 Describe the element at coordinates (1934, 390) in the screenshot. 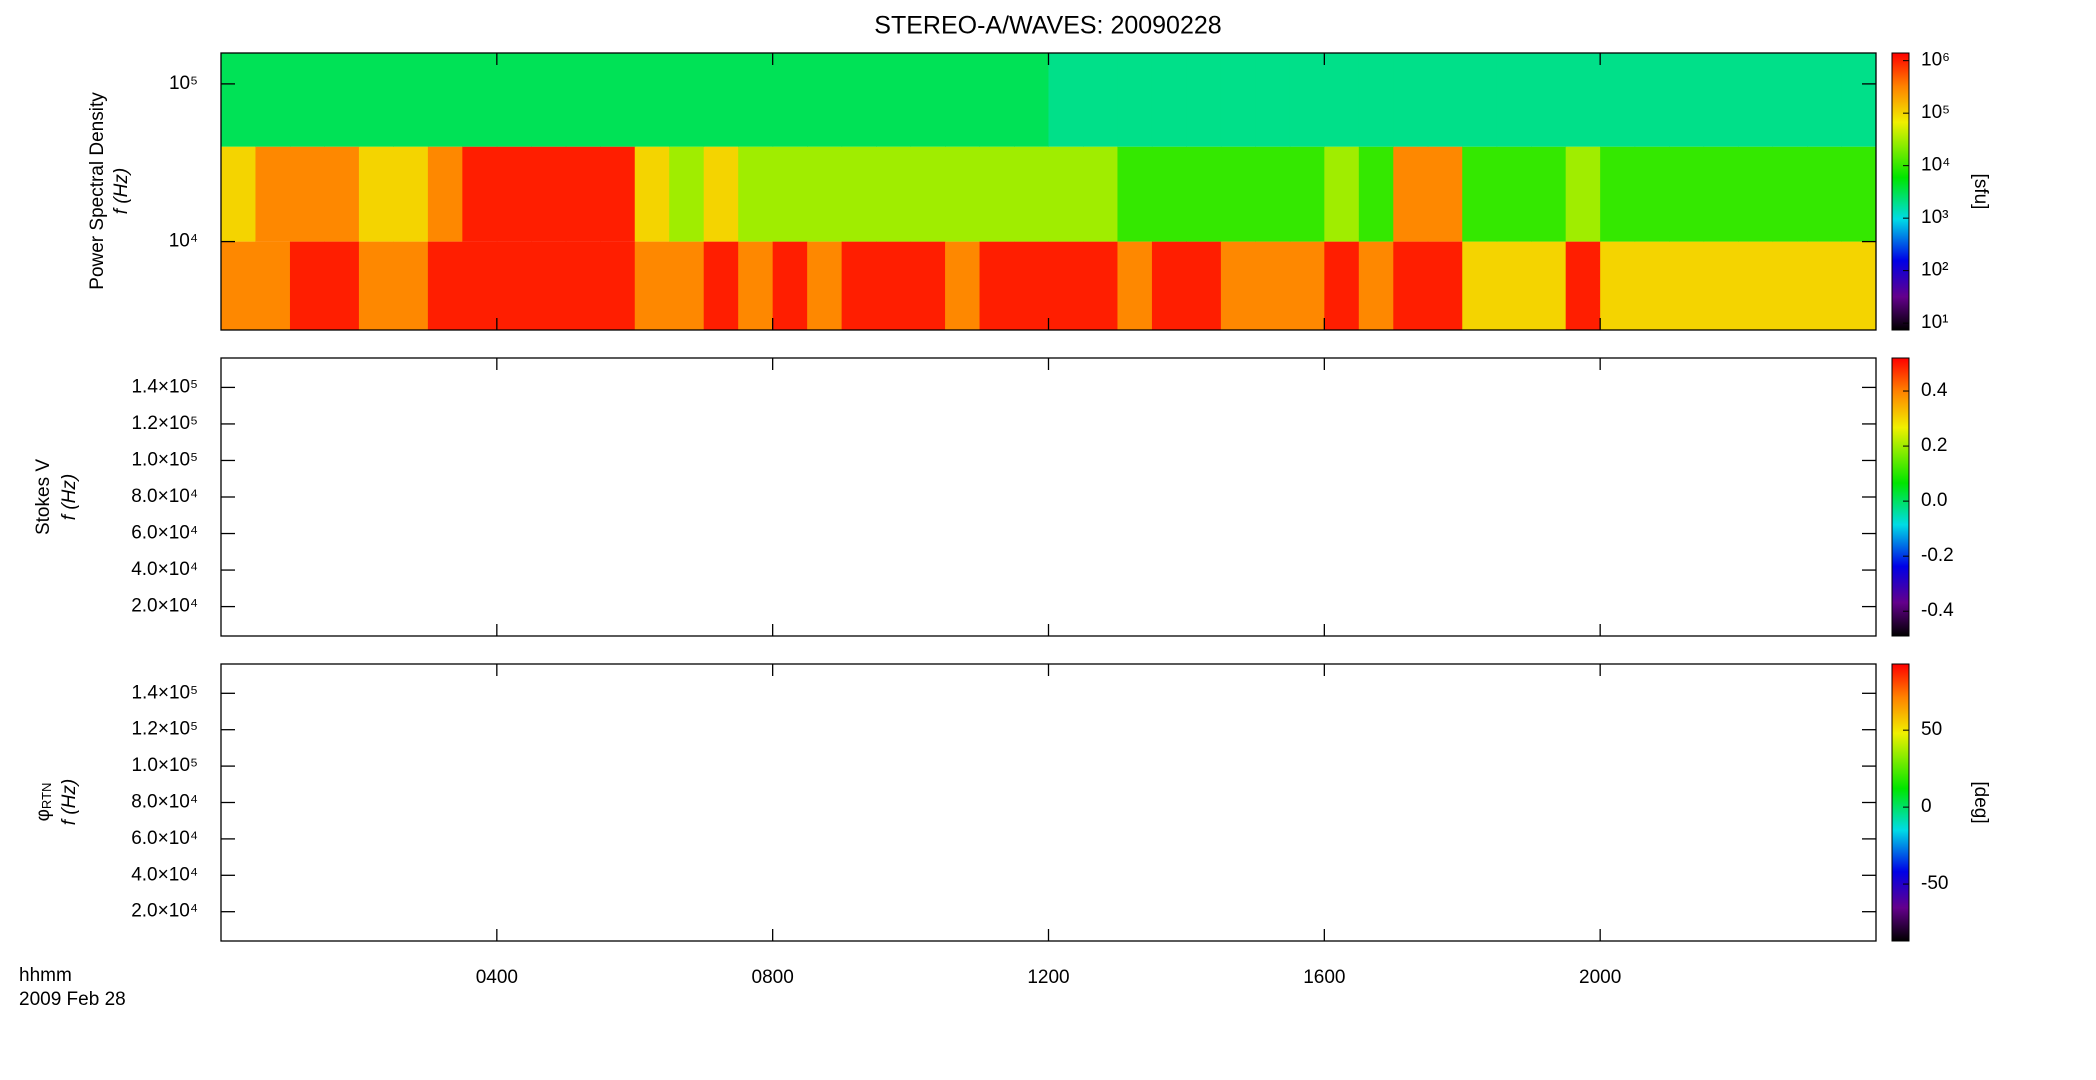

I see `colorbar-tick-label: 0.4` at that location.